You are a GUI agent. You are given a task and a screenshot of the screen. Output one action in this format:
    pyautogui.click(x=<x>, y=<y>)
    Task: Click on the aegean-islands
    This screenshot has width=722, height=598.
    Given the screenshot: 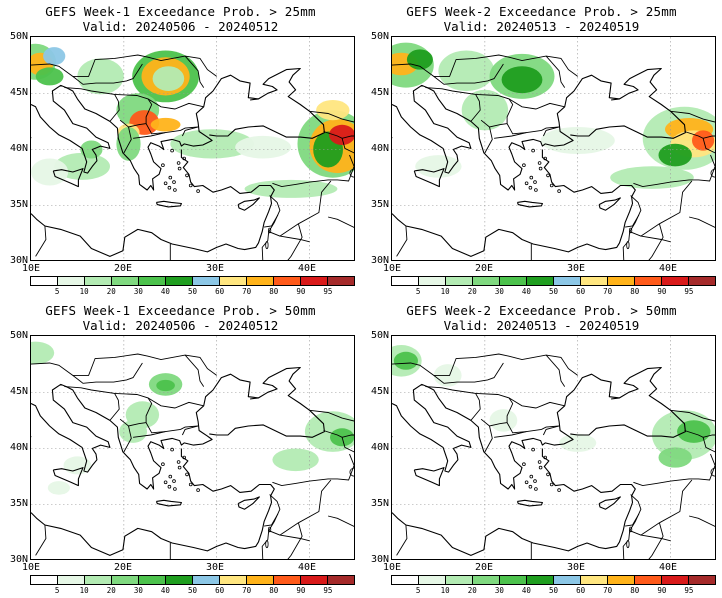 What is the action you would take?
    pyautogui.click(x=180, y=170)
    